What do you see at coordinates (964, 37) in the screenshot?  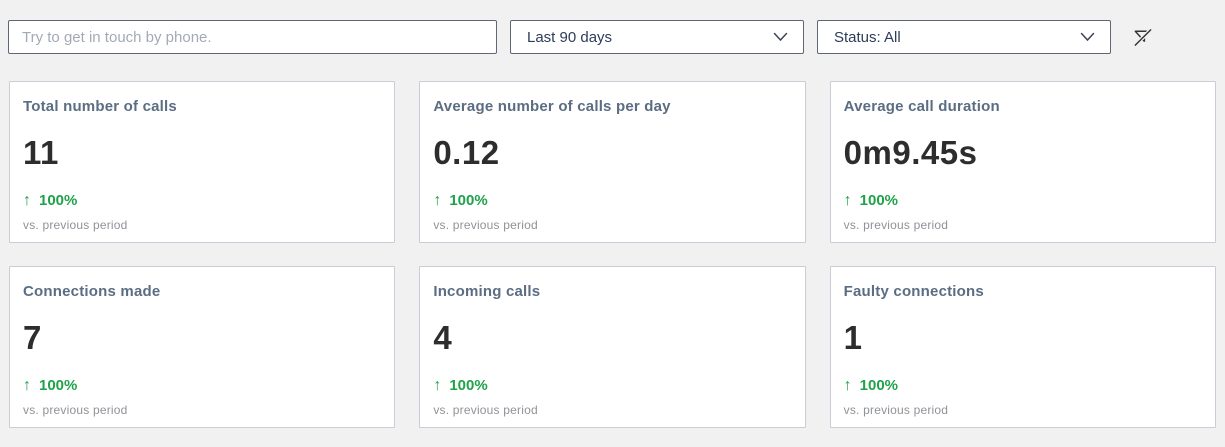 I see `status-dropdown: Status: All` at bounding box center [964, 37].